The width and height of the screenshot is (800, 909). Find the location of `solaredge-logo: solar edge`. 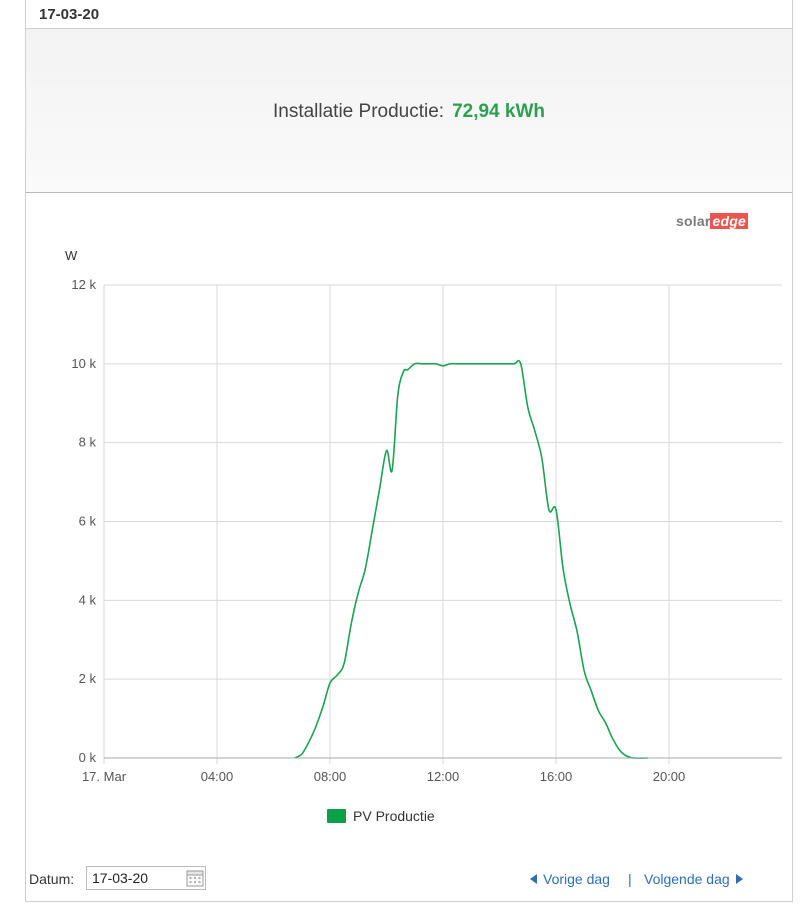

solaredge-logo: solar edge is located at coordinates (712, 221).